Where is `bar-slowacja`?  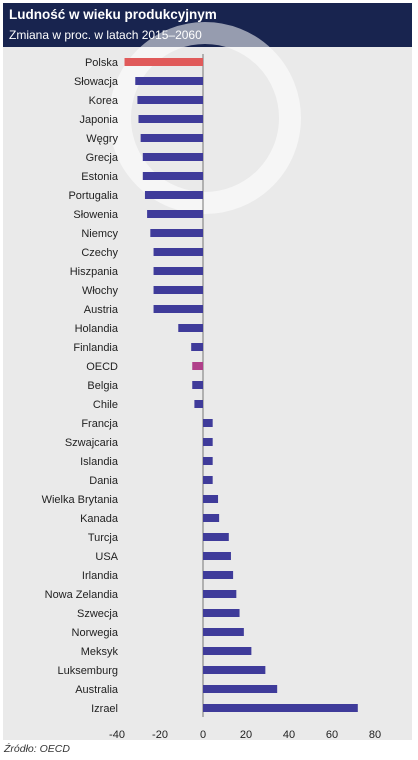
bar-slowacja is located at coordinates (169, 81).